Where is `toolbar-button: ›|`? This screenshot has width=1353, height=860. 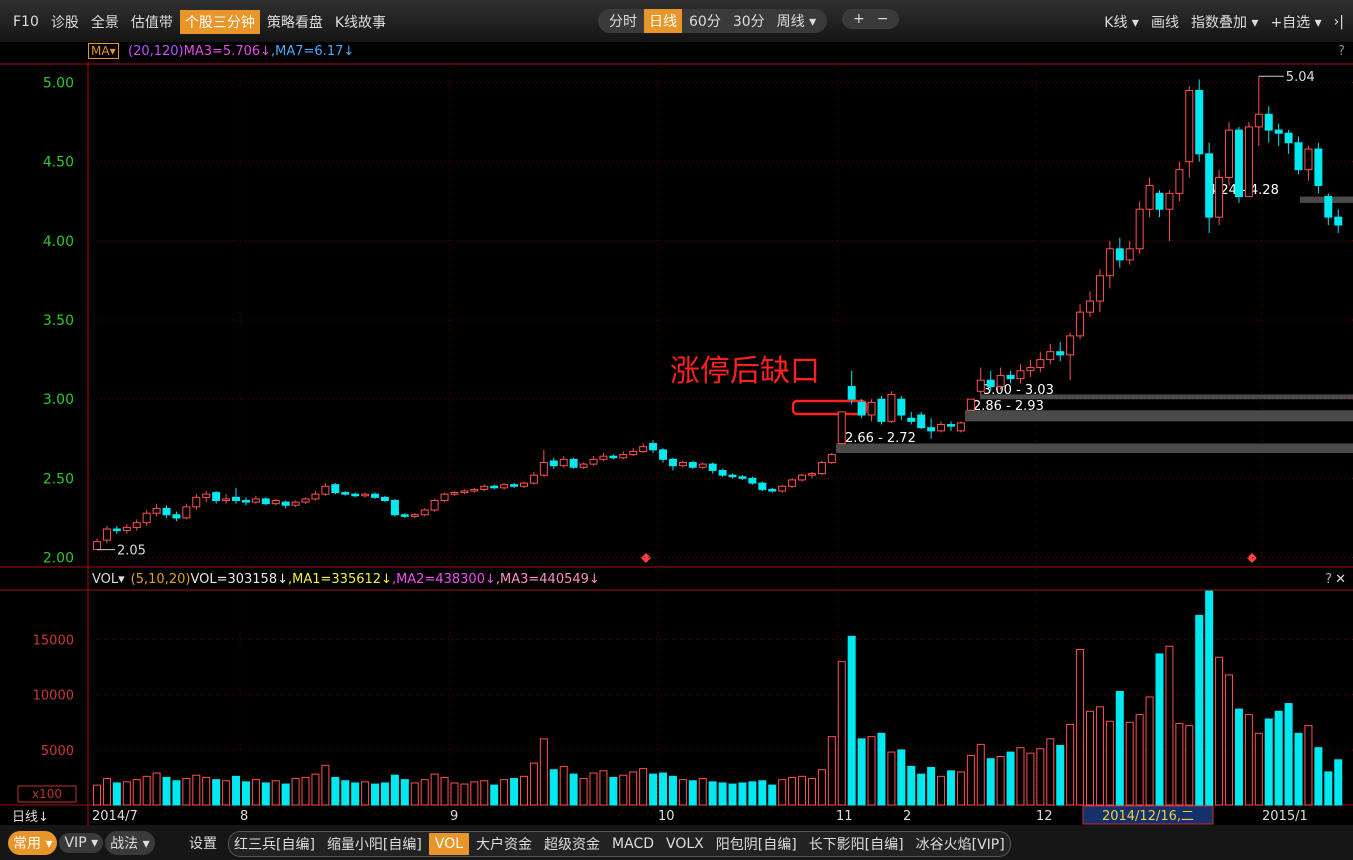 toolbar-button: ›| is located at coordinates (1338, 22).